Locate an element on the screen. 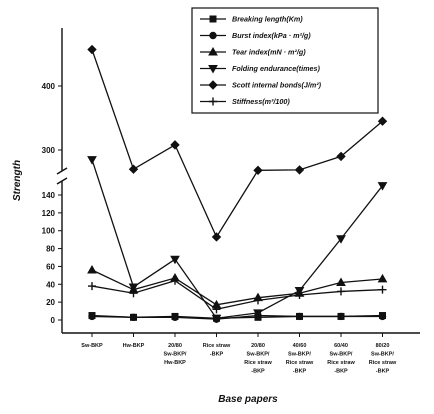 The image size is (434, 414). x-tick-label: Sw-BKP is located at coordinates (92, 346).